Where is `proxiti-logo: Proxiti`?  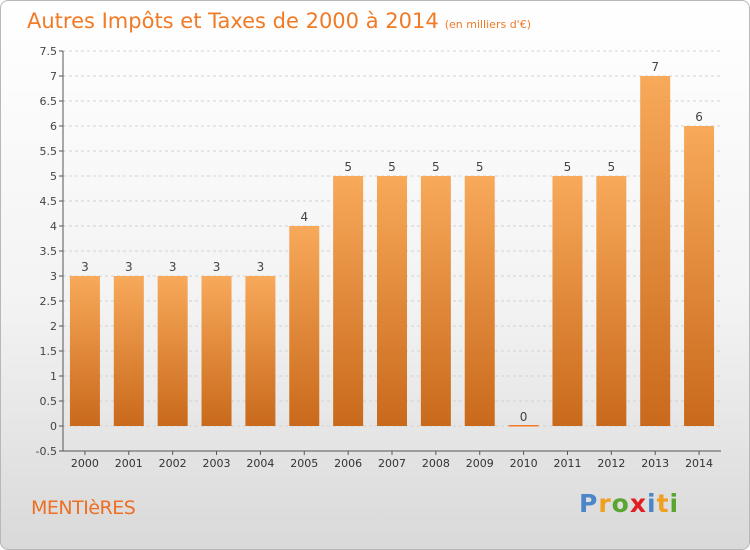 proxiti-logo: Proxiti is located at coordinates (629, 503).